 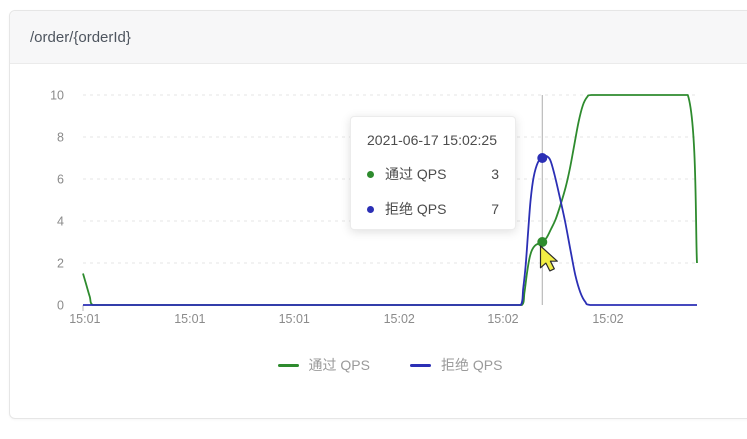 I want to click on legend-label-pass-qps: 通过 QPS, so click(x=339, y=365).